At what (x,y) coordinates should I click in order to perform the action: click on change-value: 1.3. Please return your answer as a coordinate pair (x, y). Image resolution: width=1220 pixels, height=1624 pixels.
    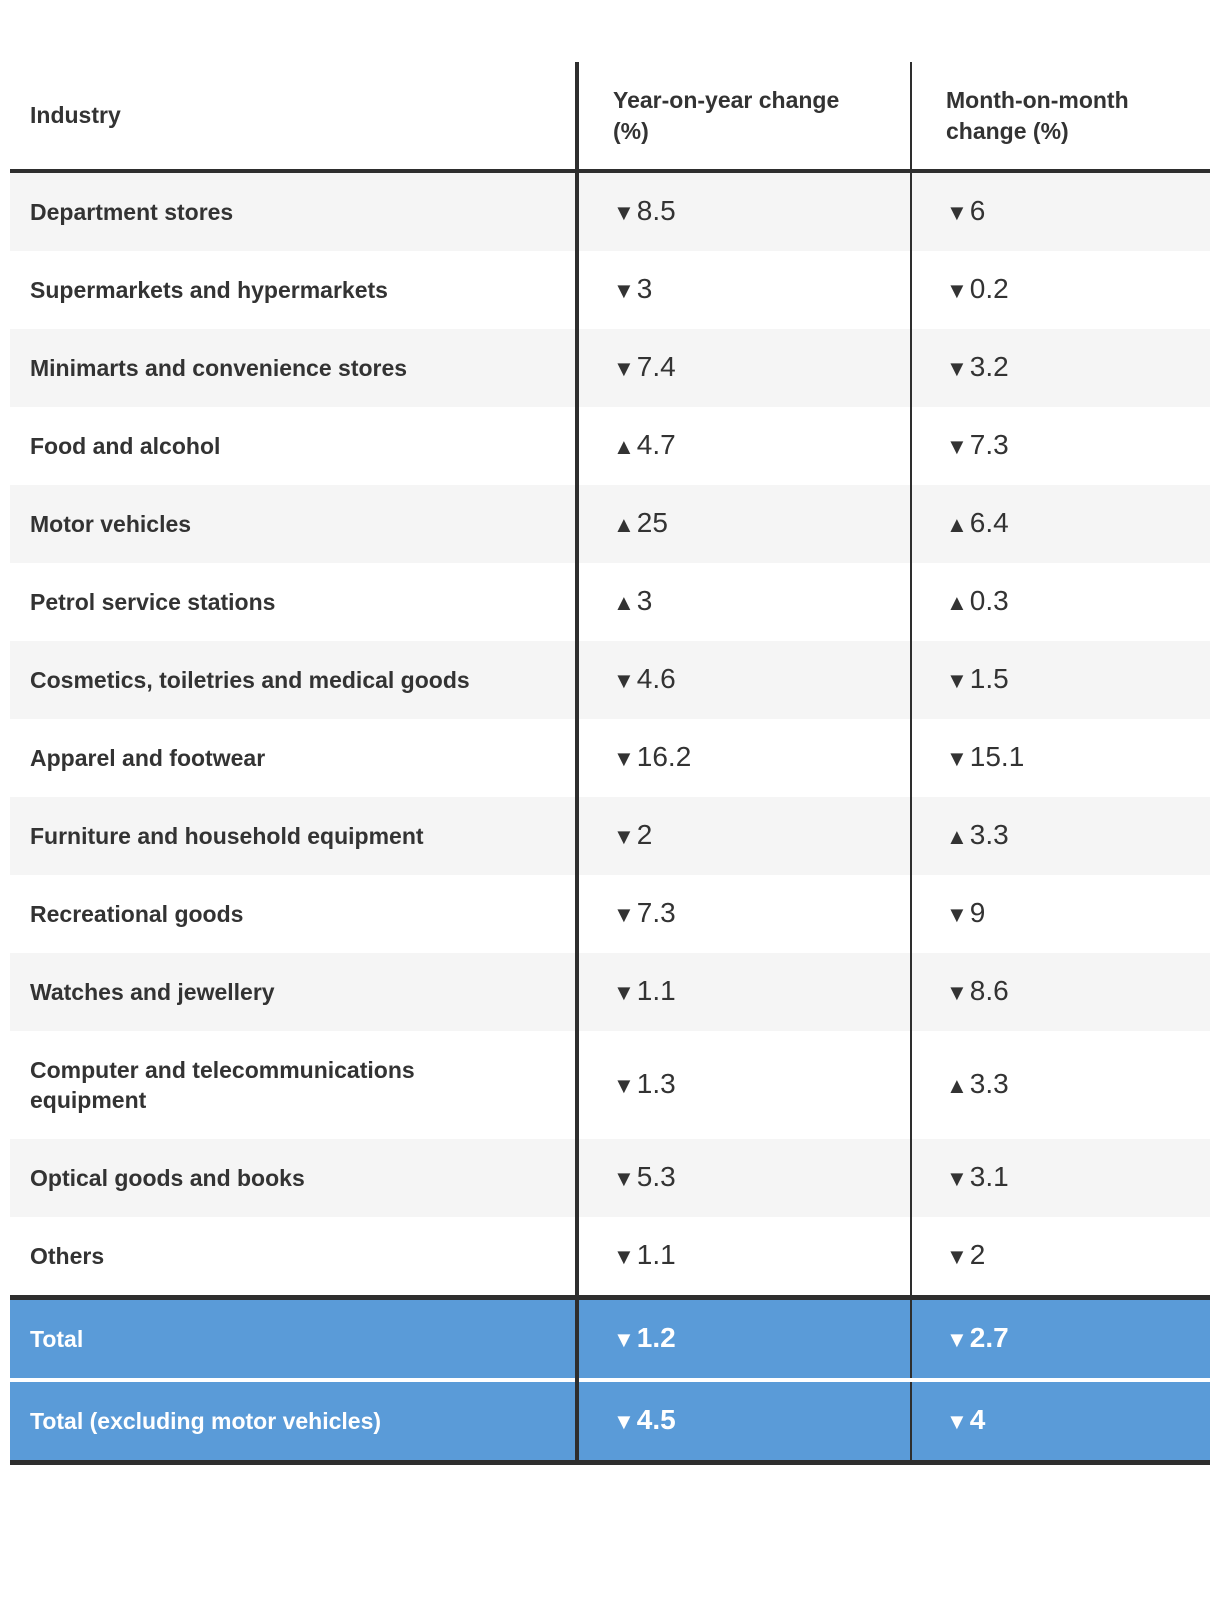
    Looking at the image, I should click on (656, 1083).